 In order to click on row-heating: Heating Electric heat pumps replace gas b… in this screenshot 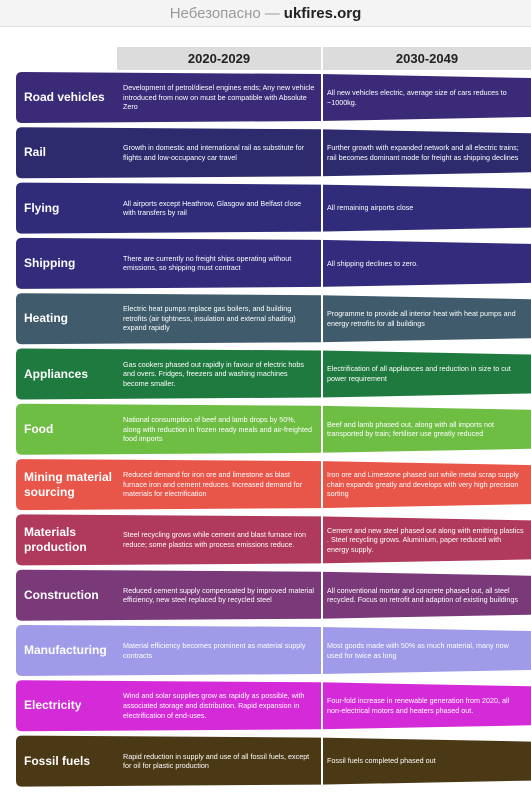, I will do `click(265, 318)`.